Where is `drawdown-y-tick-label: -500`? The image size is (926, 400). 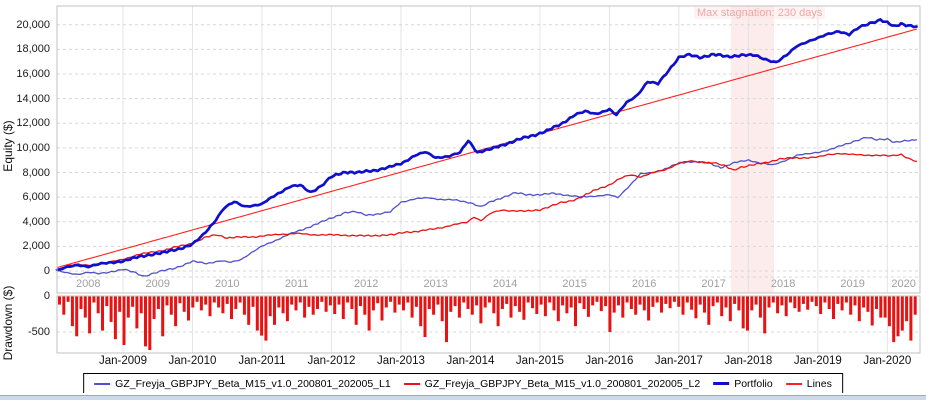 drawdown-y-tick-label: -500 is located at coordinates (38, 332).